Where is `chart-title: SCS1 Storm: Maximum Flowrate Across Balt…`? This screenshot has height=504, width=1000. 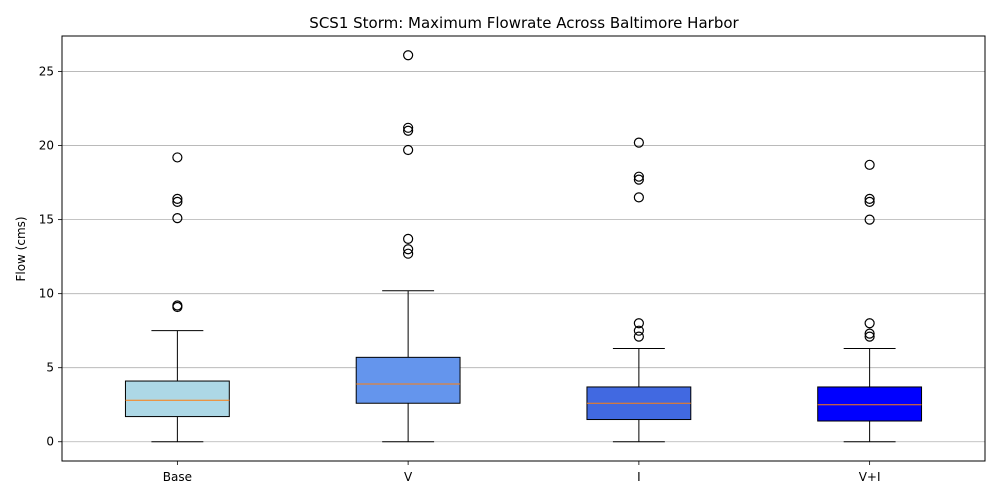
chart-title: SCS1 Storm: Maximum Flowrate Across Balt… is located at coordinates (524, 23).